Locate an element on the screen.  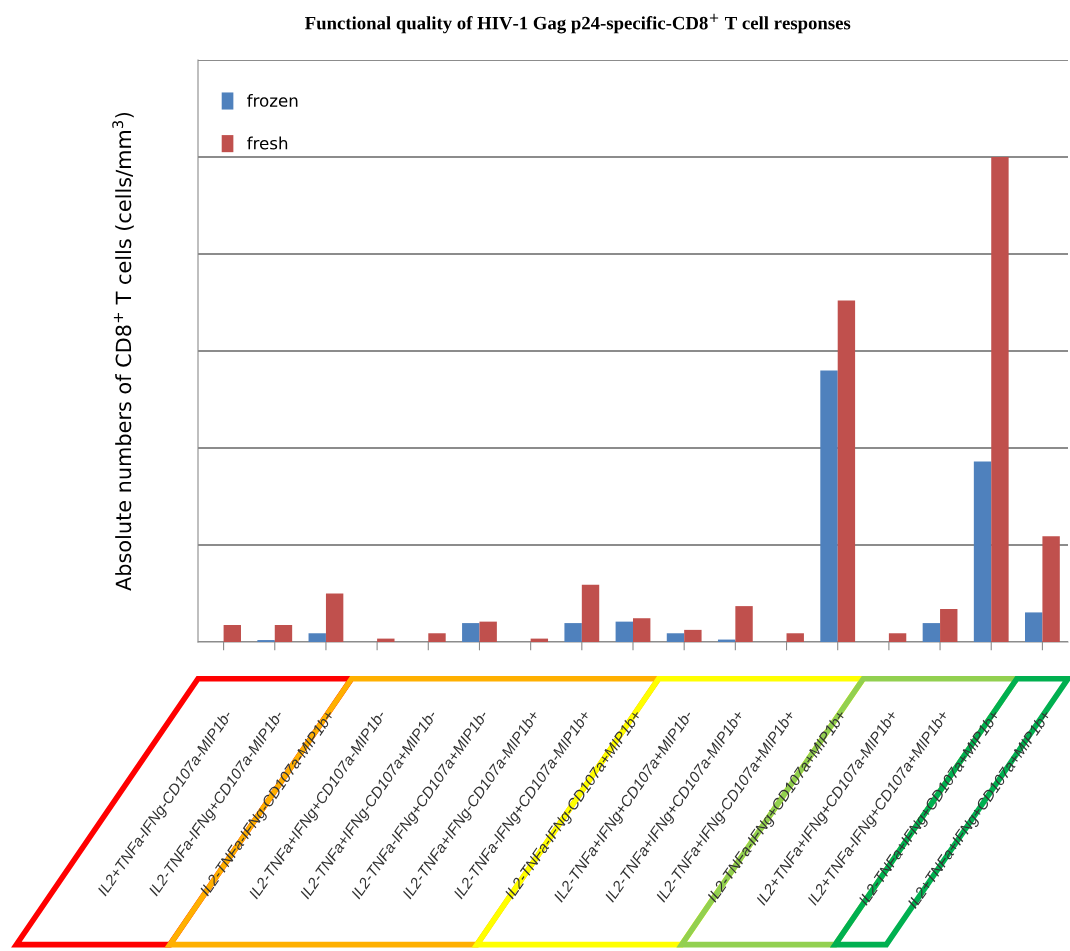
legend-label: fresh is located at coordinates (267, 143).